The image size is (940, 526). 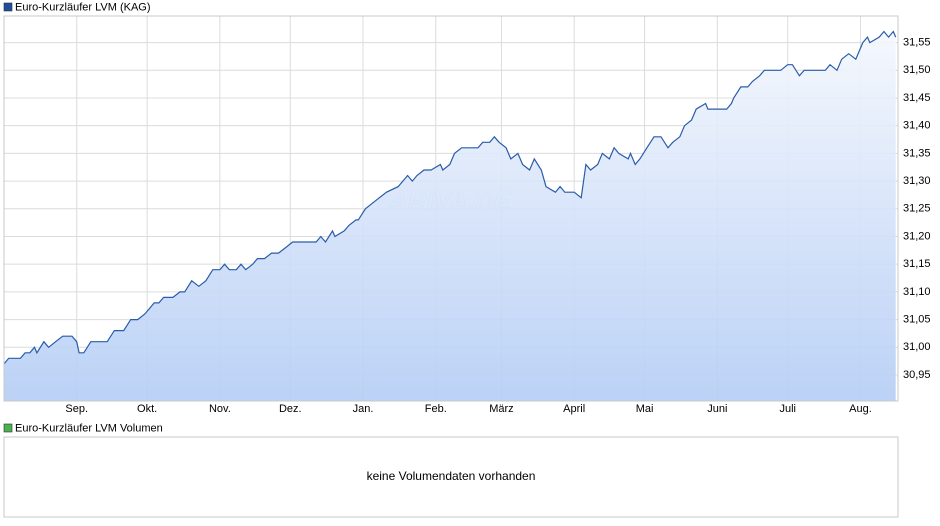 I want to click on x-tick-label: Aug., so click(x=860, y=409).